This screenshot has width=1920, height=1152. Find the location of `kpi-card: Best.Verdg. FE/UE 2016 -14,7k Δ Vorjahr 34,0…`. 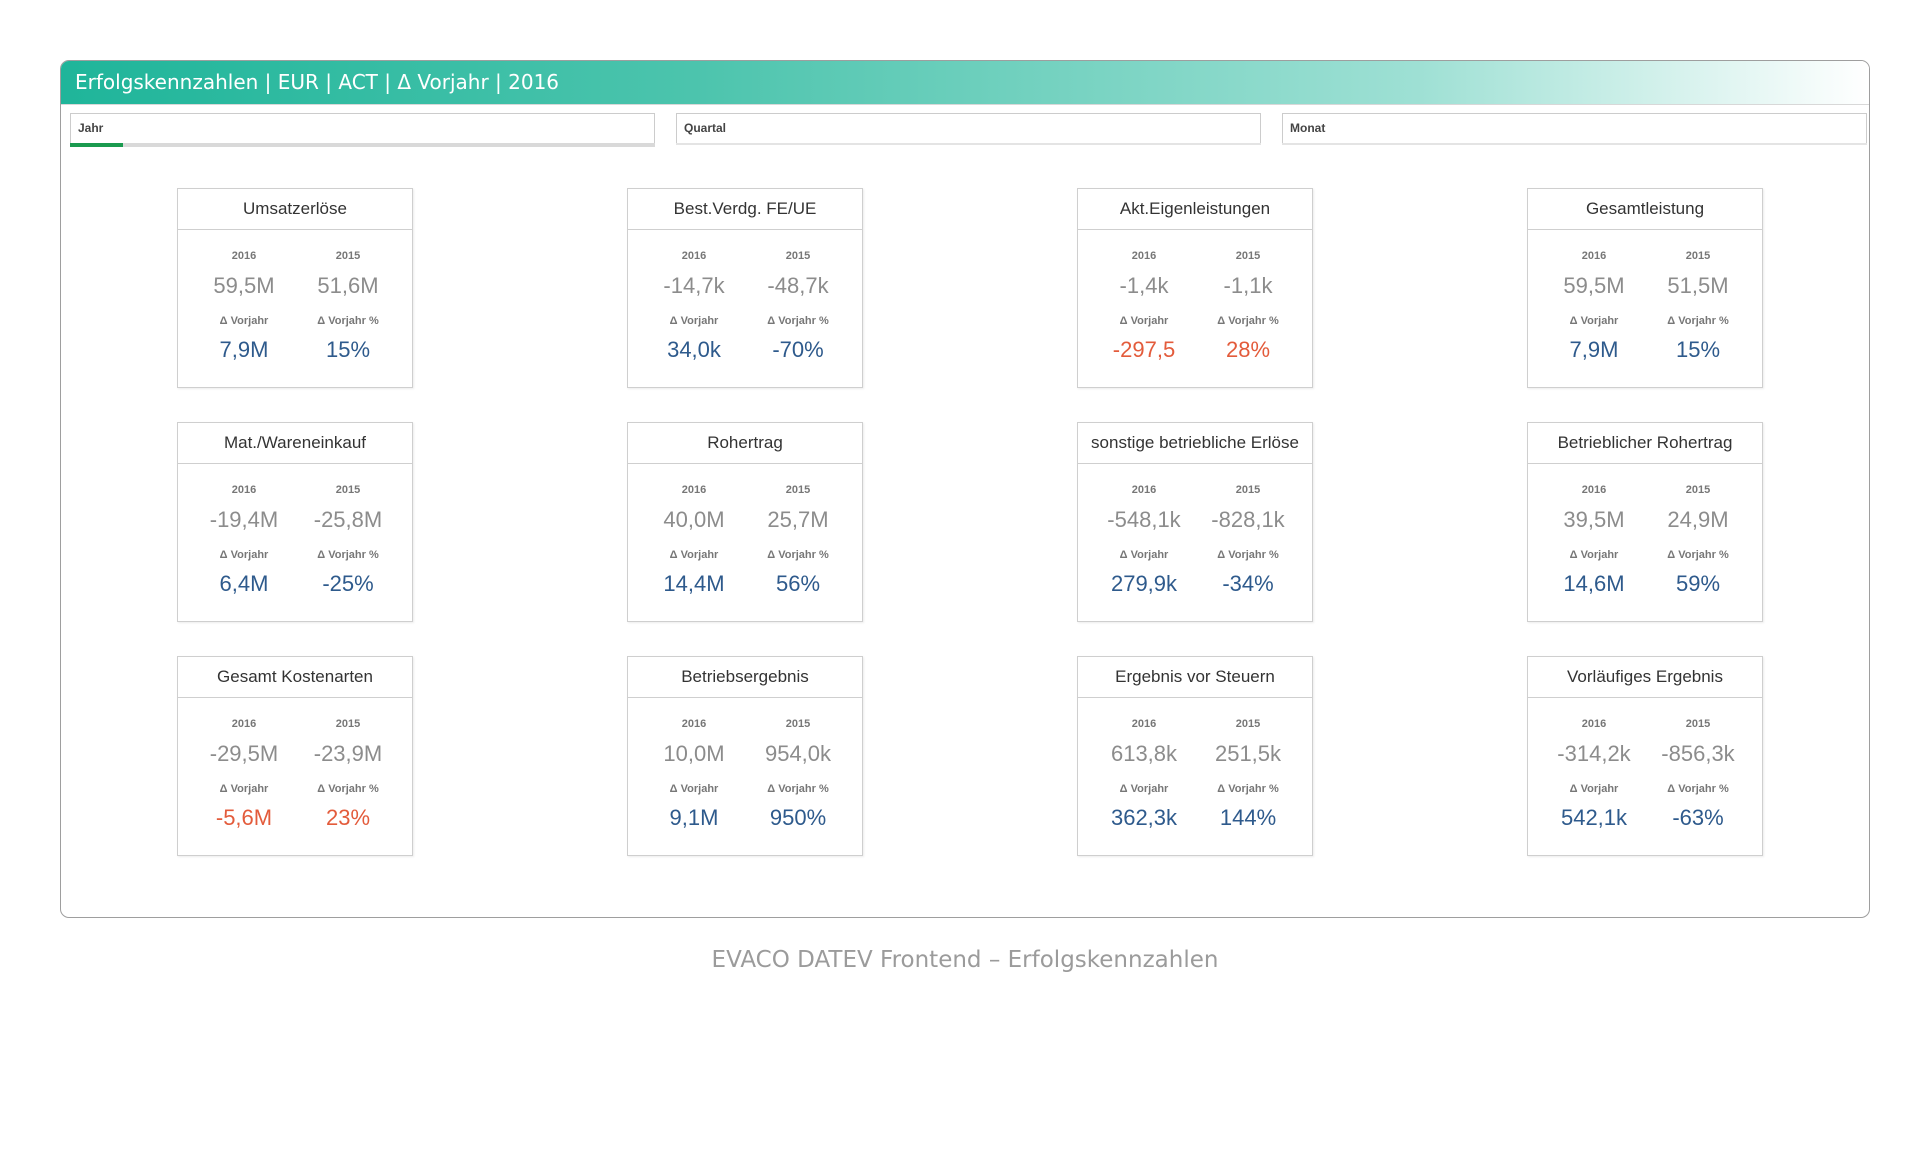

kpi-card: Best.Verdg. FE/UE 2016 -14,7k Δ Vorjahr 34,0… is located at coordinates (745, 288).